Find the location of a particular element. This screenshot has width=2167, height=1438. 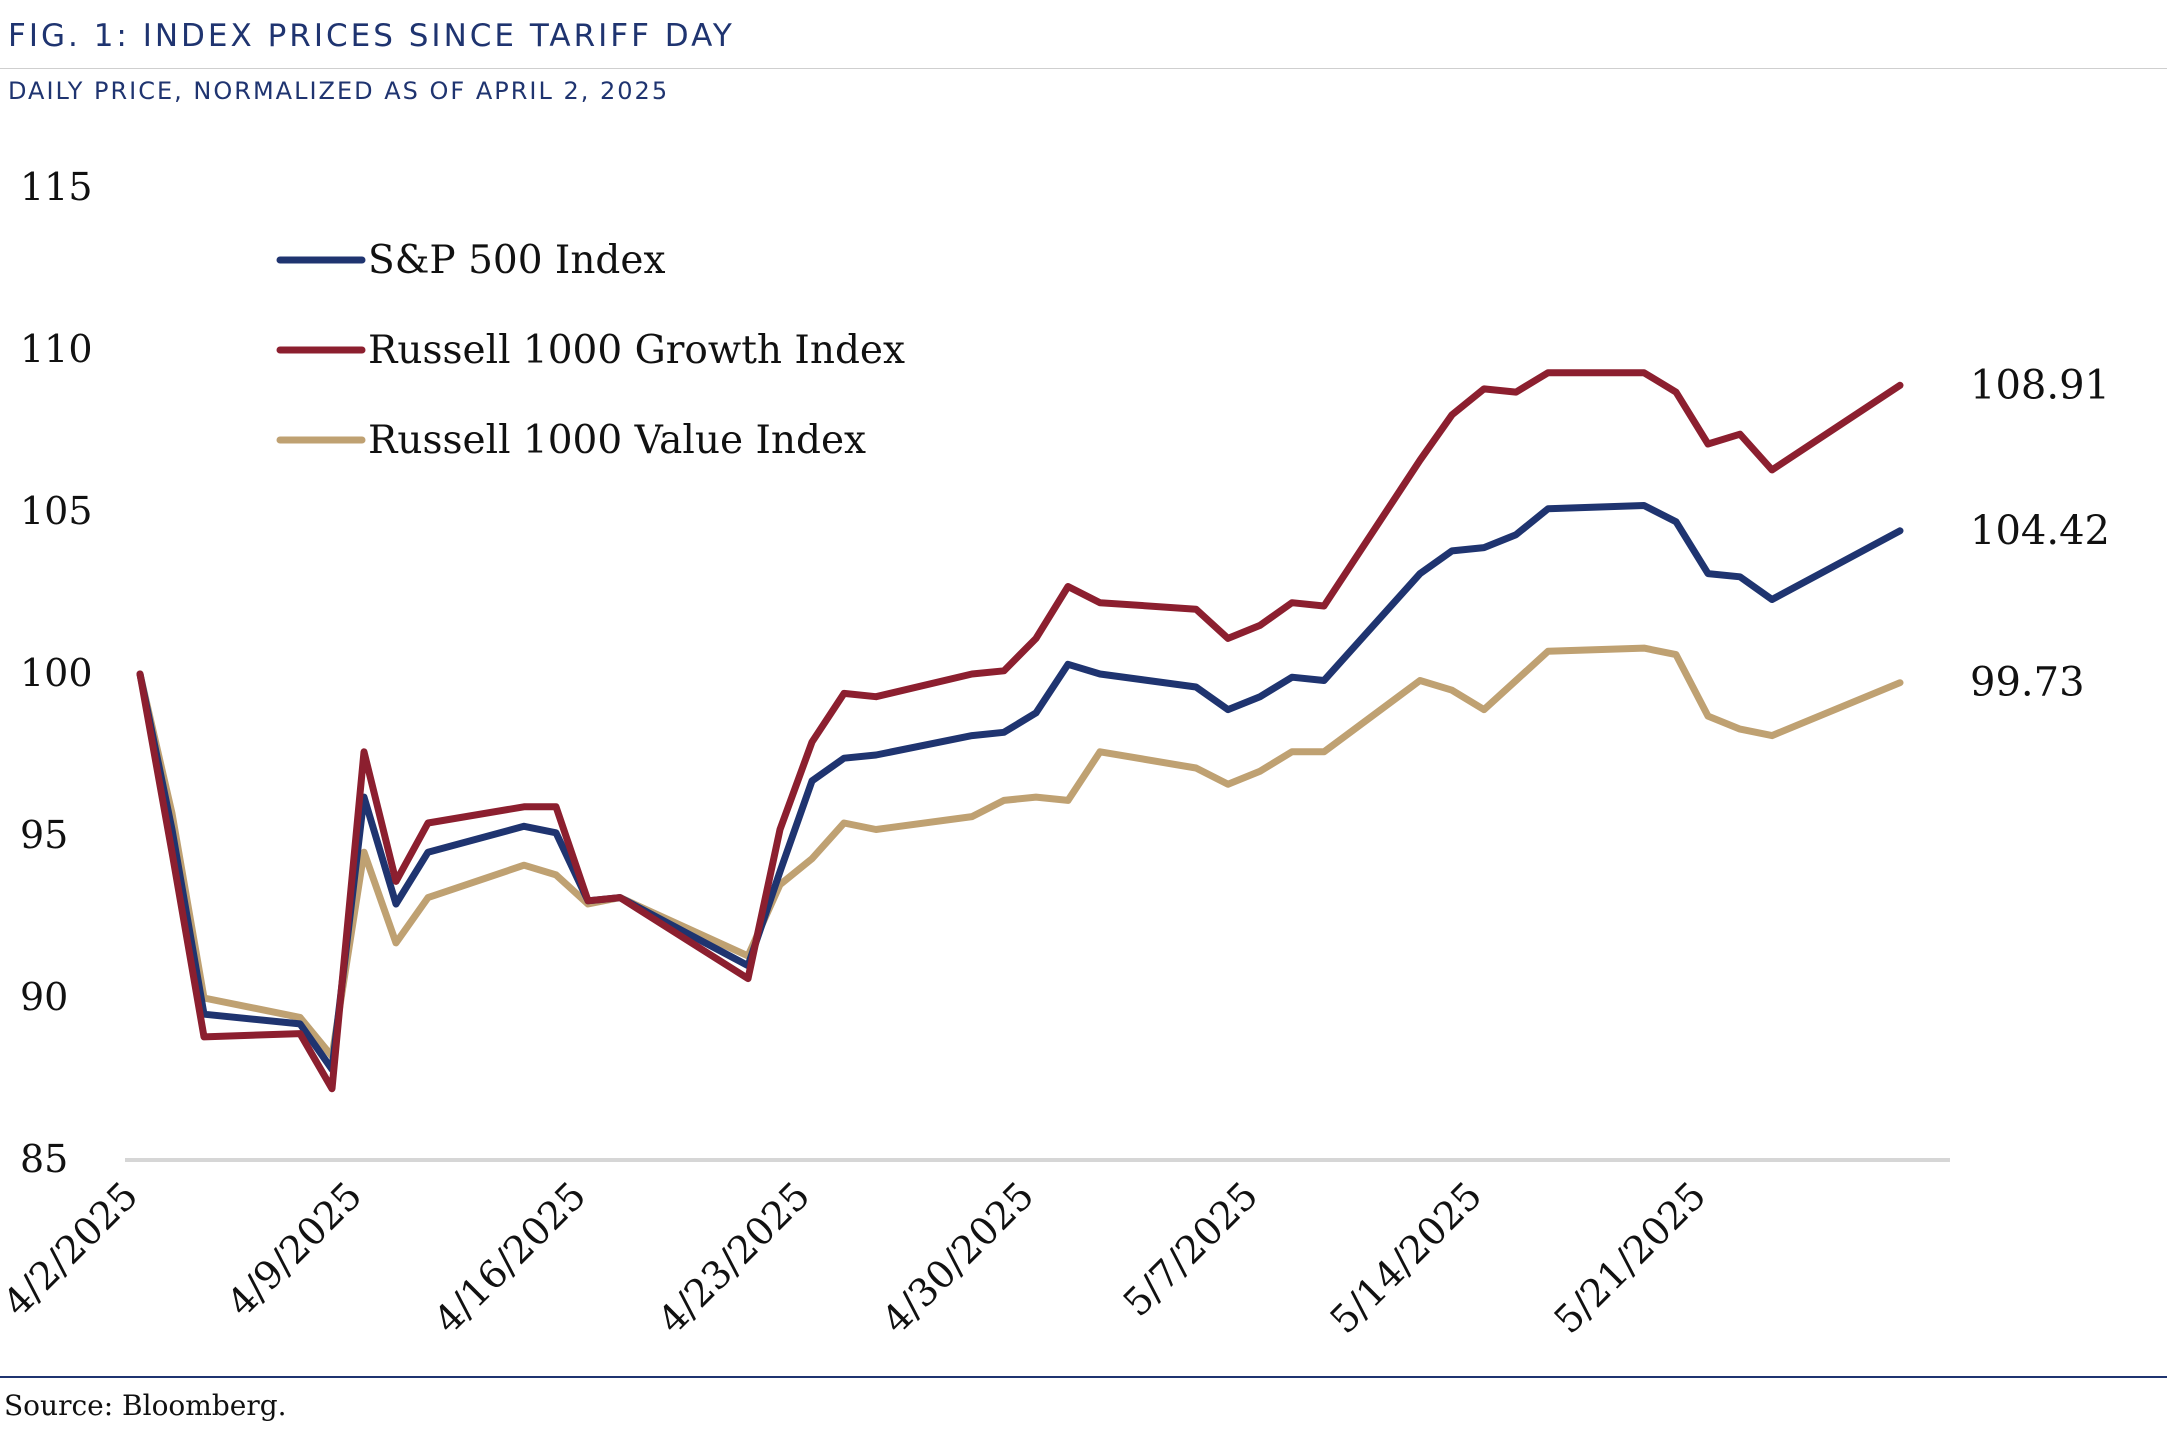

y-tick-label: 110 is located at coordinates (56, 349).